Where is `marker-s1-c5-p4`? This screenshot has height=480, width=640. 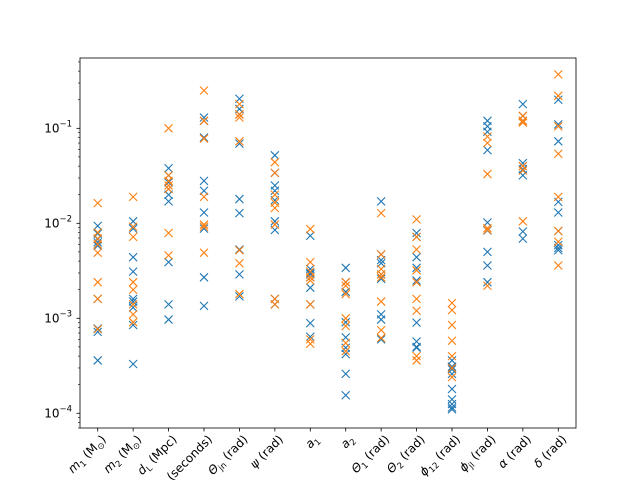 marker-s1-c5-p4 is located at coordinates (275, 208).